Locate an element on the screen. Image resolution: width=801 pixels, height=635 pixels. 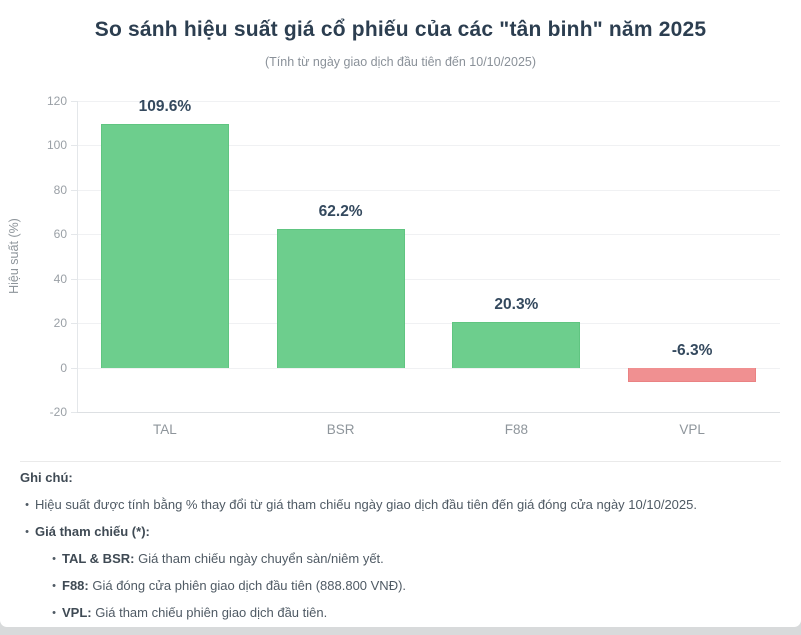
y-tick-label: 120 is located at coordinates (56, 101).